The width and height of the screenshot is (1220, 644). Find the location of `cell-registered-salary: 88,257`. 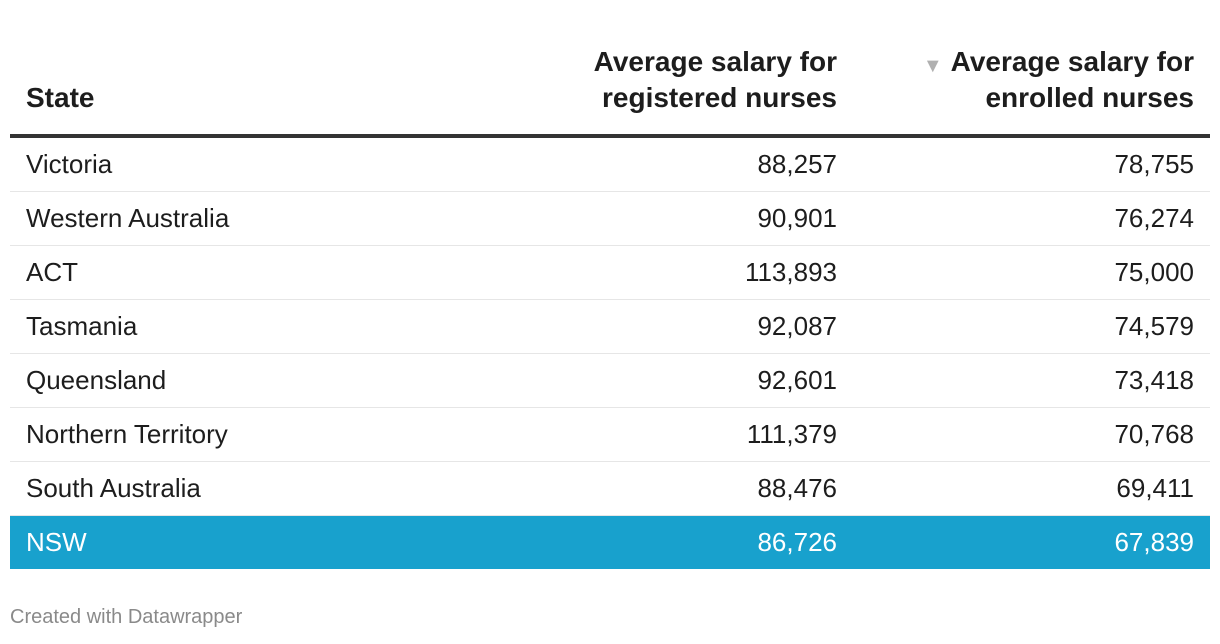

cell-registered-salary: 88,257 is located at coordinates (691, 164).